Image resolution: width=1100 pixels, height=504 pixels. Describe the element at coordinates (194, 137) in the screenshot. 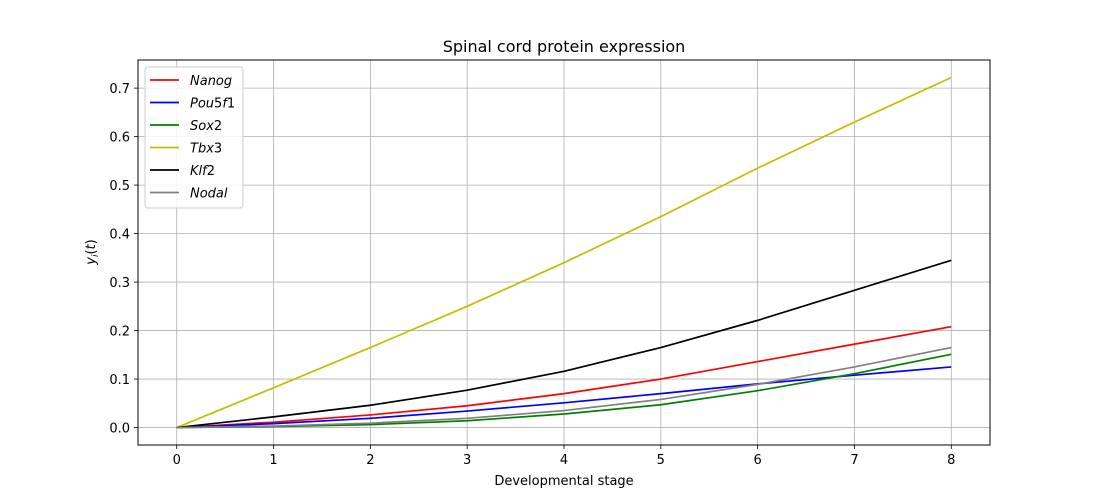

I see `legend: Nanog Pou5f1 Sox2 Tbx3 Klf2 Nodal` at that location.